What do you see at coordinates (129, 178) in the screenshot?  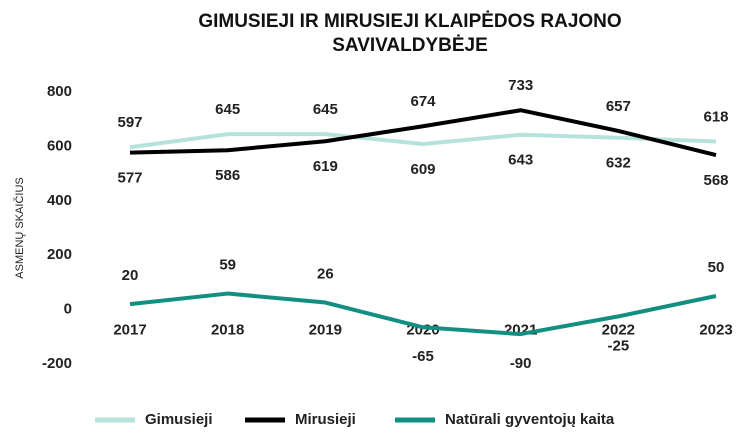 I see `data-label: 577` at bounding box center [129, 178].